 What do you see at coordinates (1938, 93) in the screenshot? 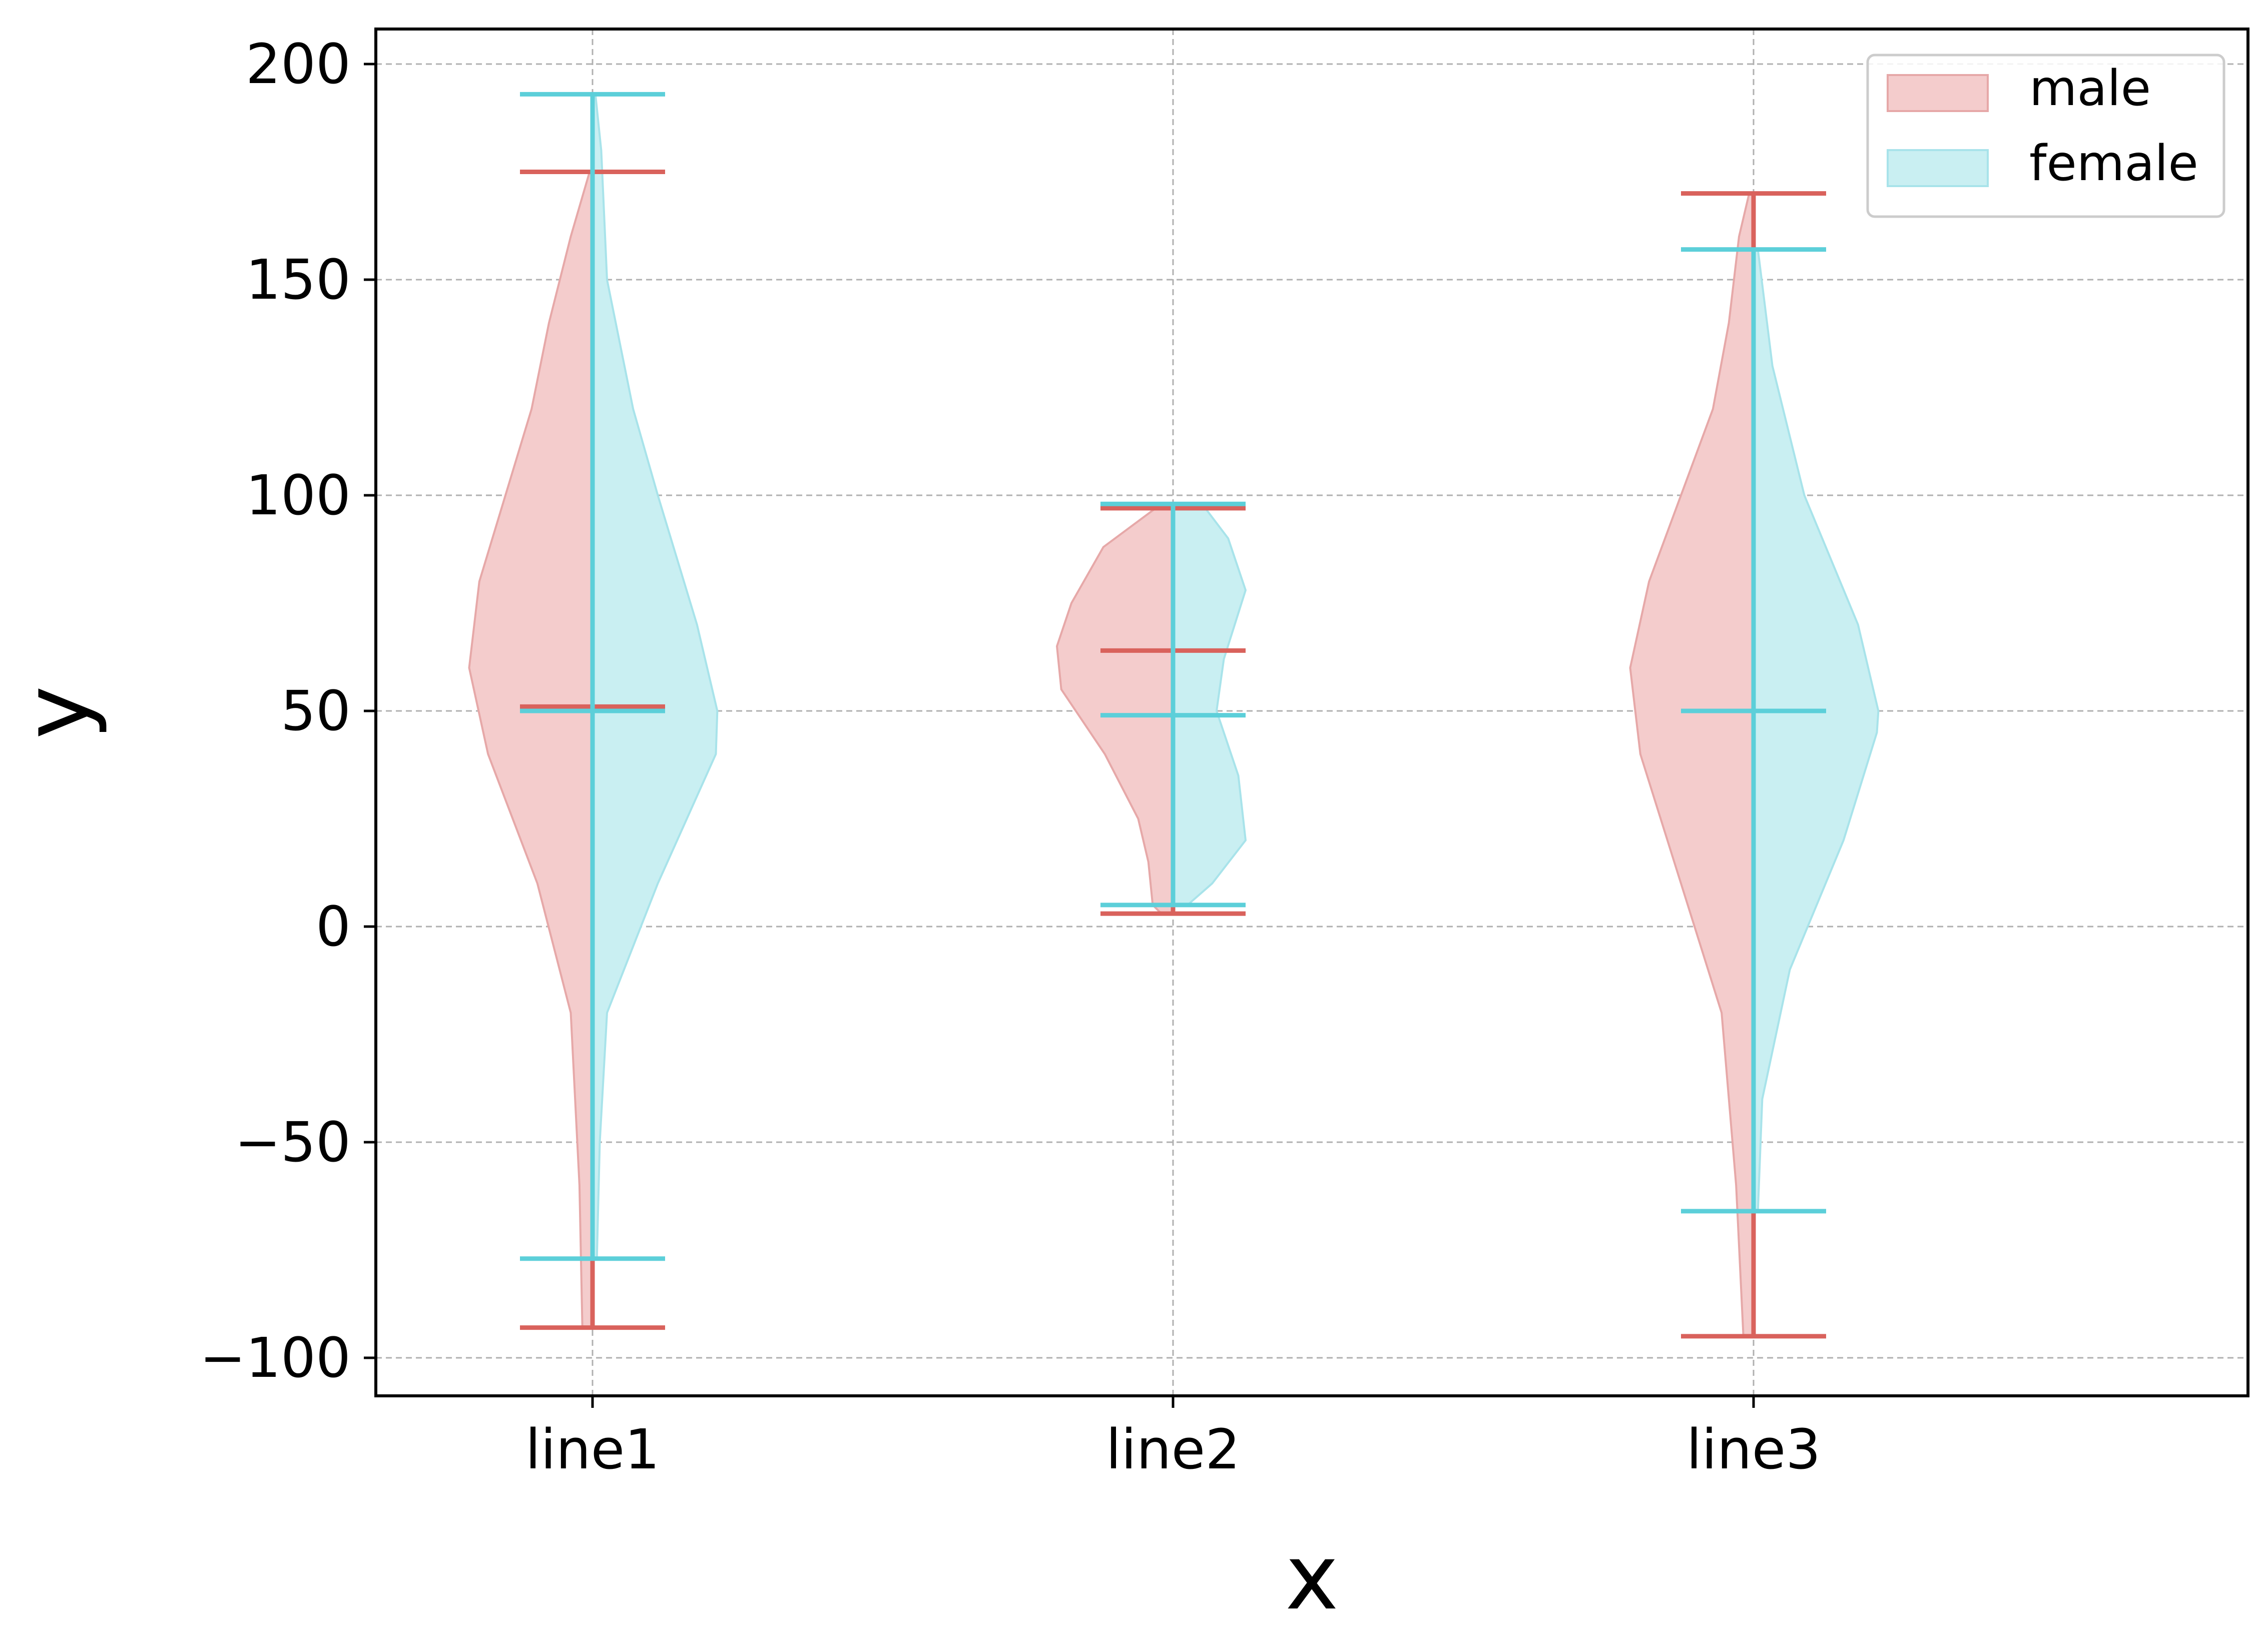
I see `legend-swatch-male` at bounding box center [1938, 93].